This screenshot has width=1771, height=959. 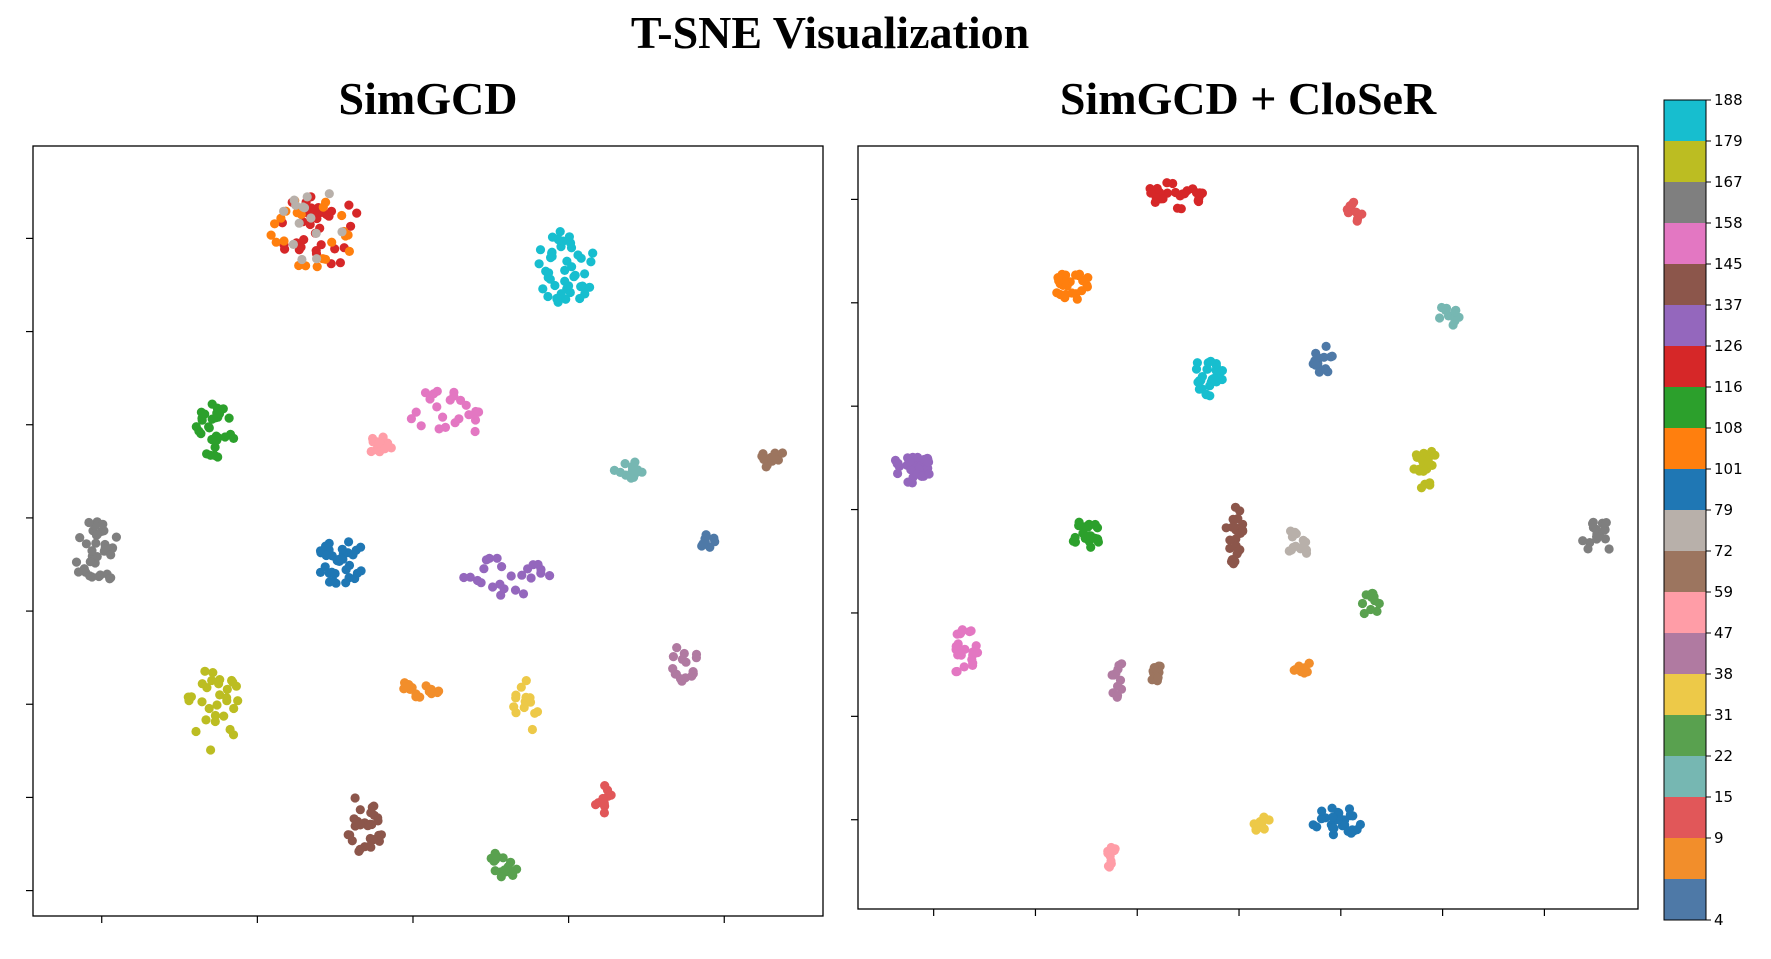 I want to click on colorbar-tick-label: 38, so click(x=1723, y=674).